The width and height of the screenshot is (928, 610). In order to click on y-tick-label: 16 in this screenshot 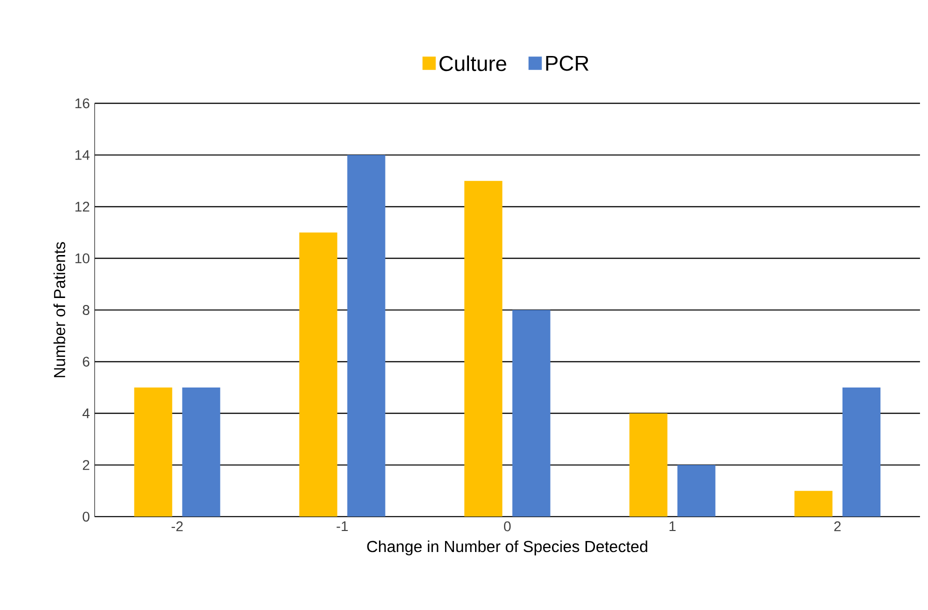, I will do `click(82, 103)`.